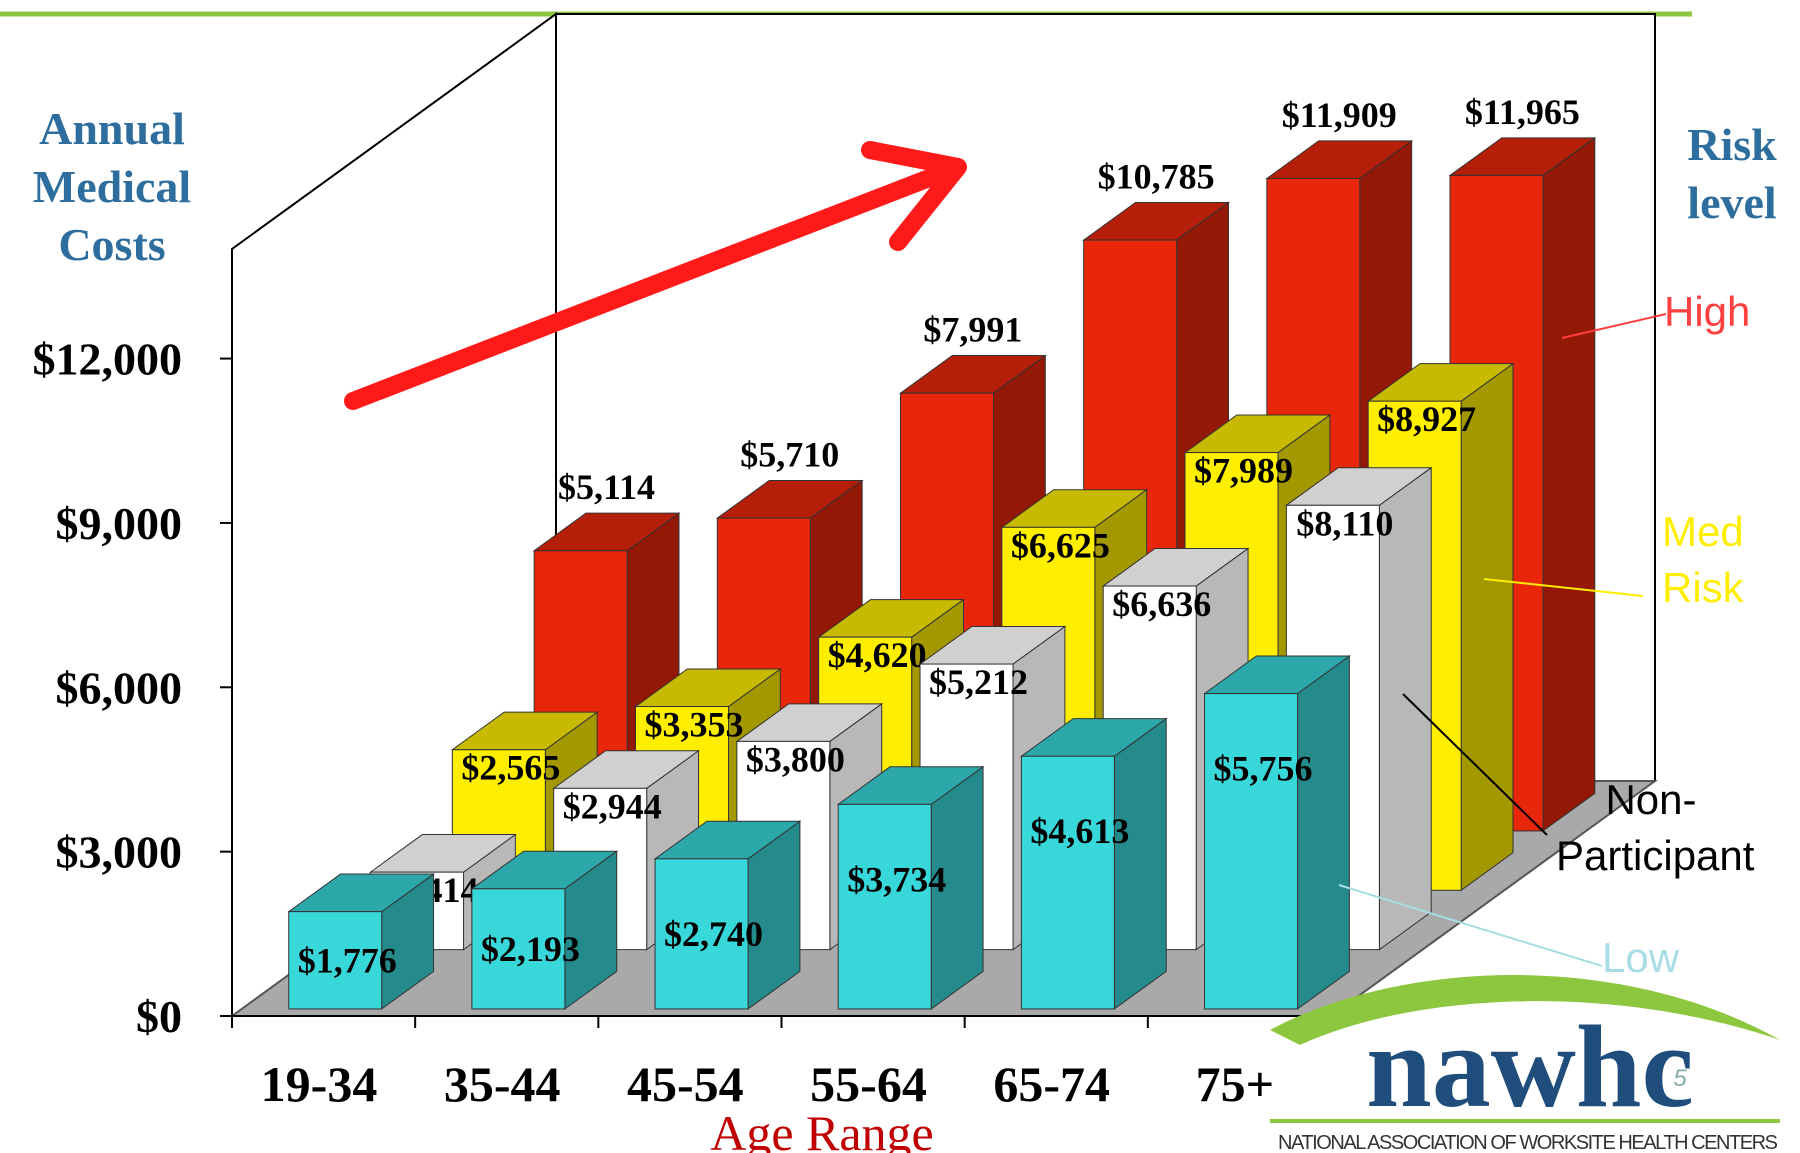  I want to click on trend-arrow, so click(655, 275).